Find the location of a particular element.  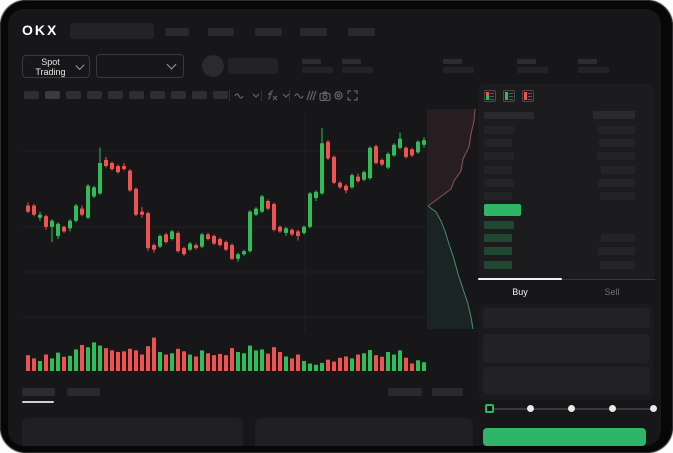

bottom-tab-underline is located at coordinates (38, 402).